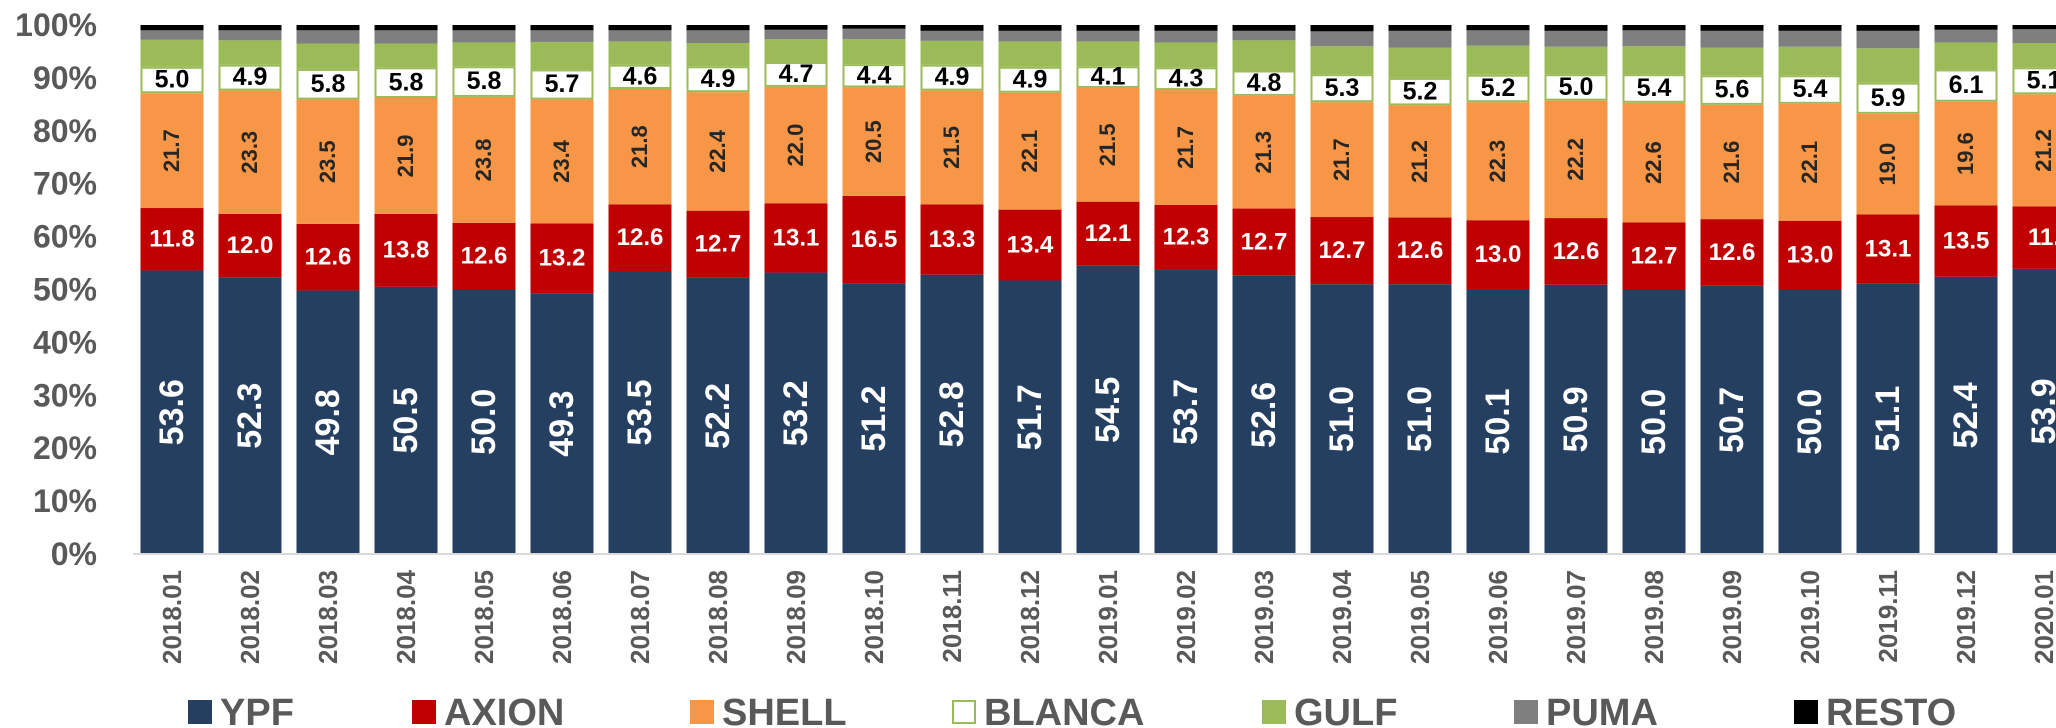  What do you see at coordinates (1064, 710) in the screenshot?
I see `legend-label-blanca: BLANCA` at bounding box center [1064, 710].